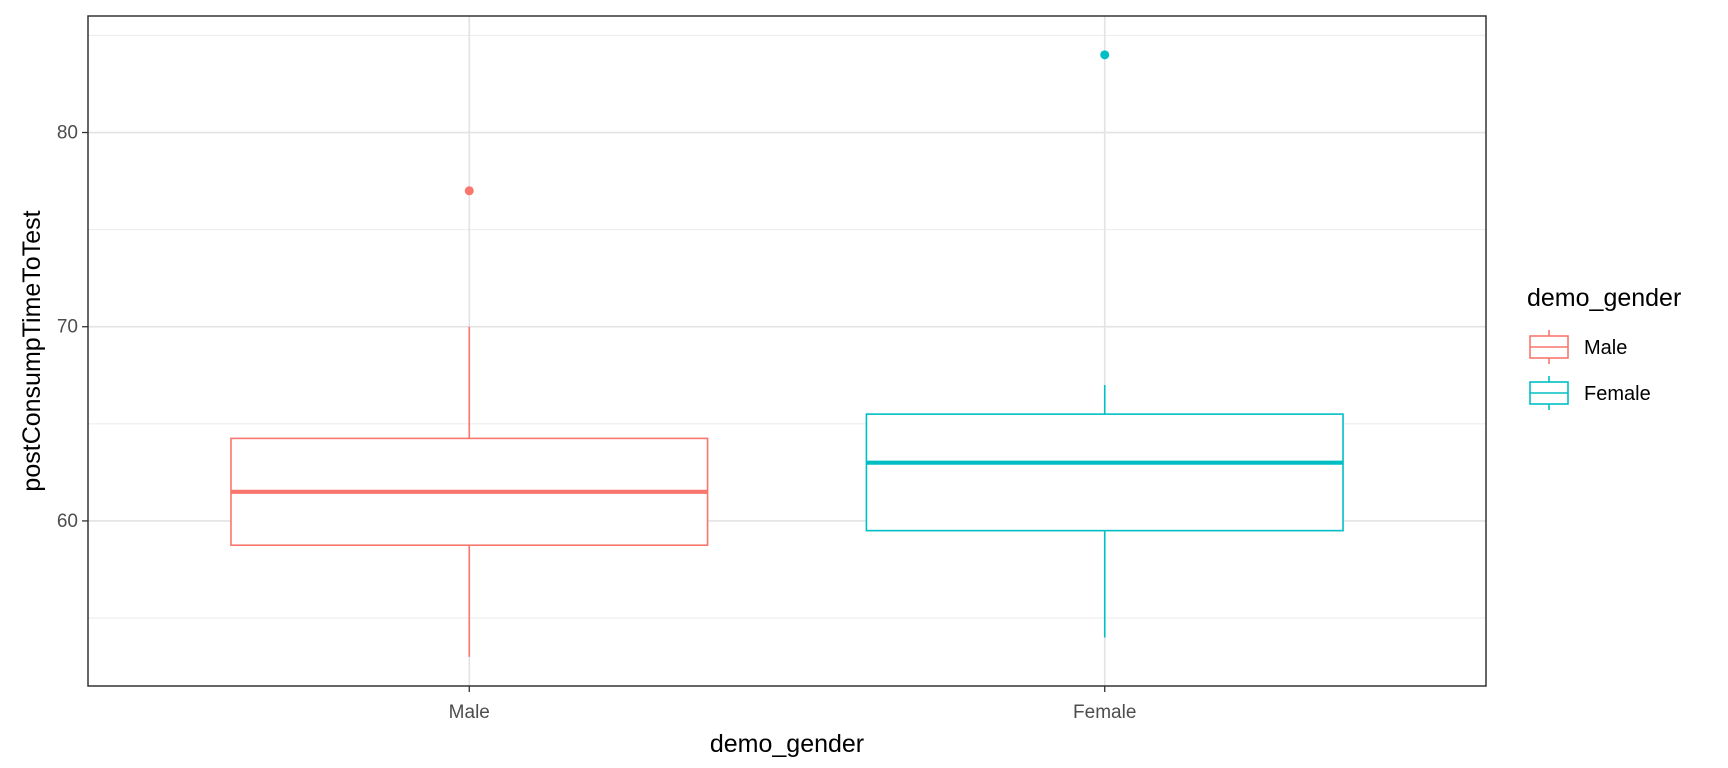 This screenshot has width=1728, height=768. What do you see at coordinates (67, 521) in the screenshot?
I see `y-tick-label: 60` at bounding box center [67, 521].